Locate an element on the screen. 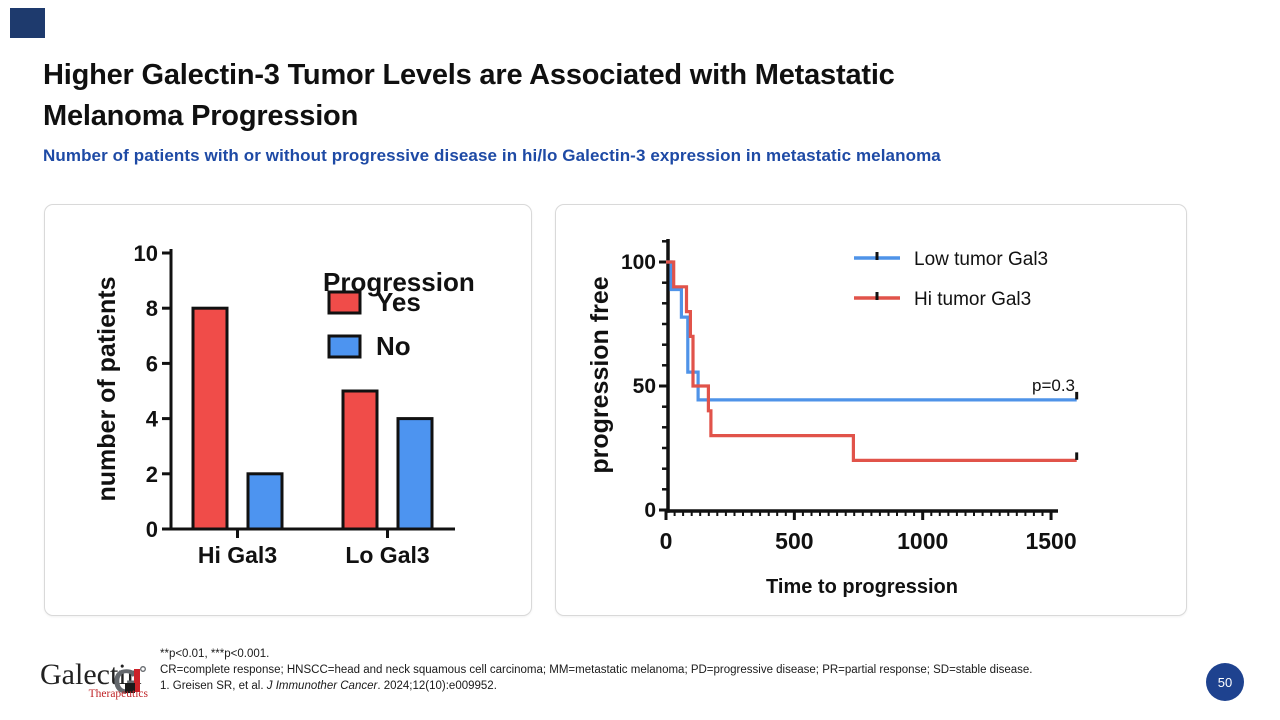 The image size is (1280, 720). svg-text: 2 is located at coordinates (152, 474).